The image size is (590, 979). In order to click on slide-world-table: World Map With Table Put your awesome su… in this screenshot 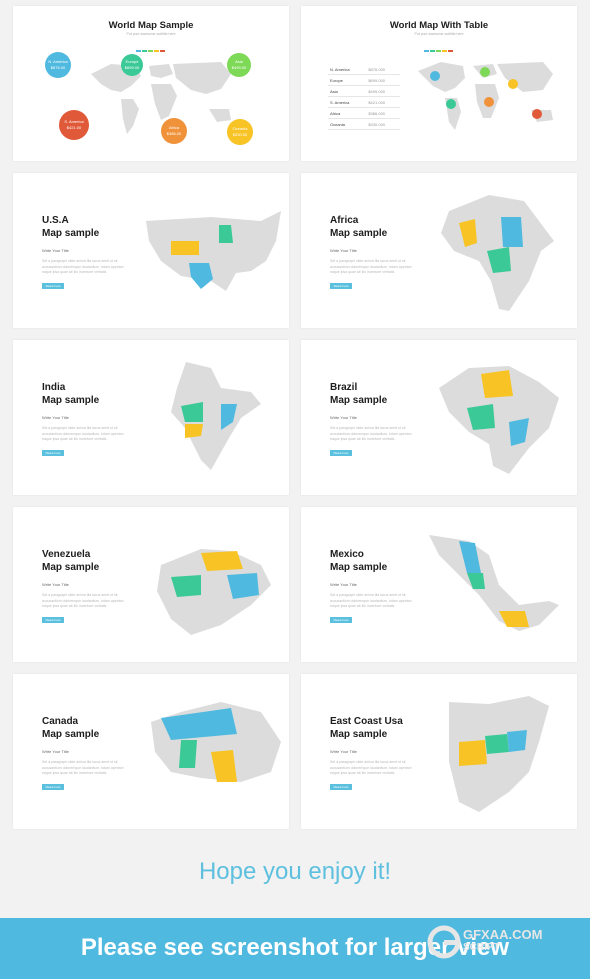, I will do `click(439, 83)`.